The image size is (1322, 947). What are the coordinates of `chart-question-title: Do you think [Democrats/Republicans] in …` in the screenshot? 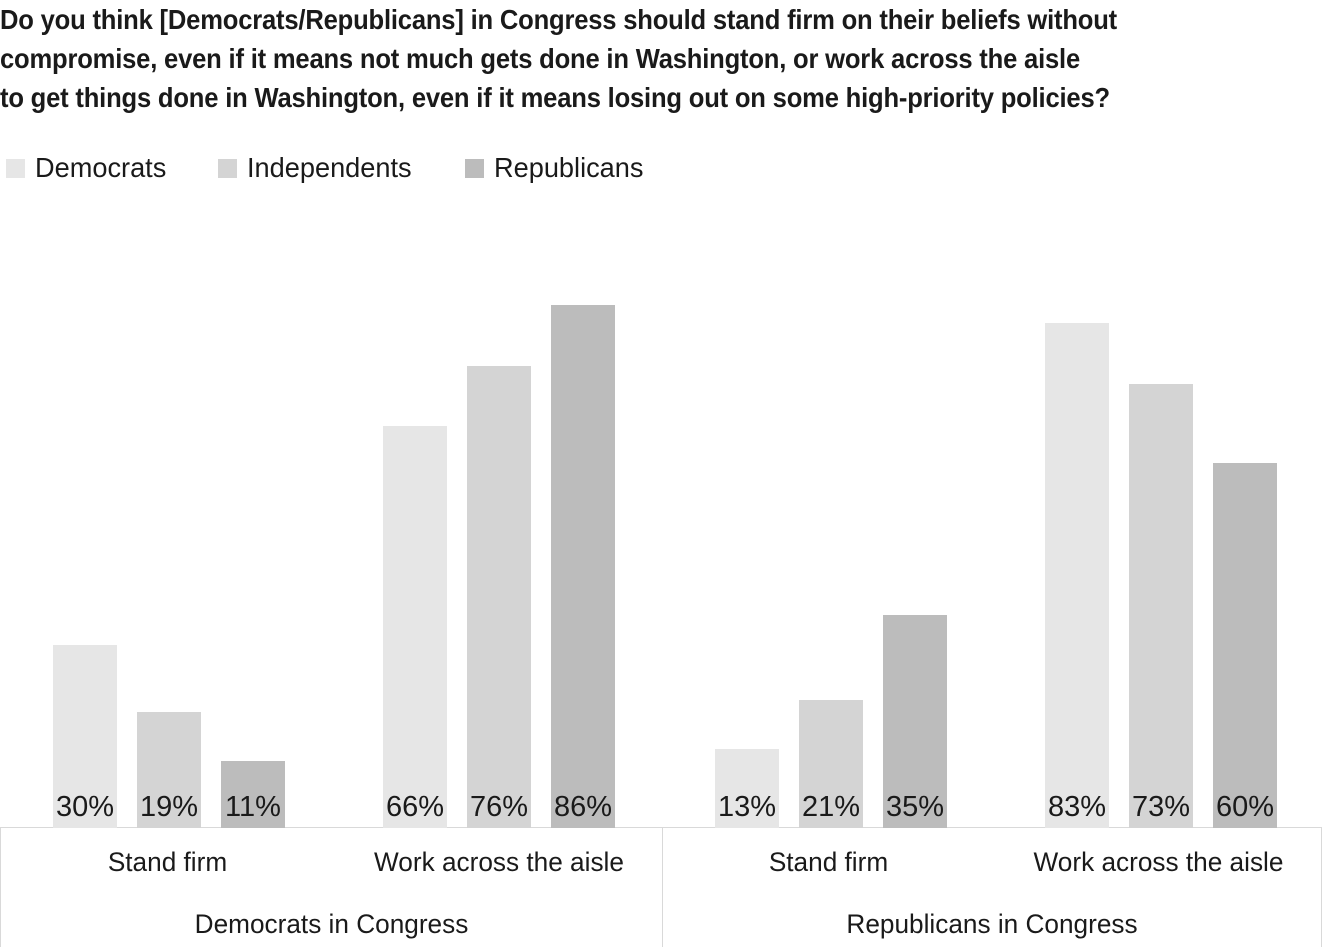 It's located at (604, 58).